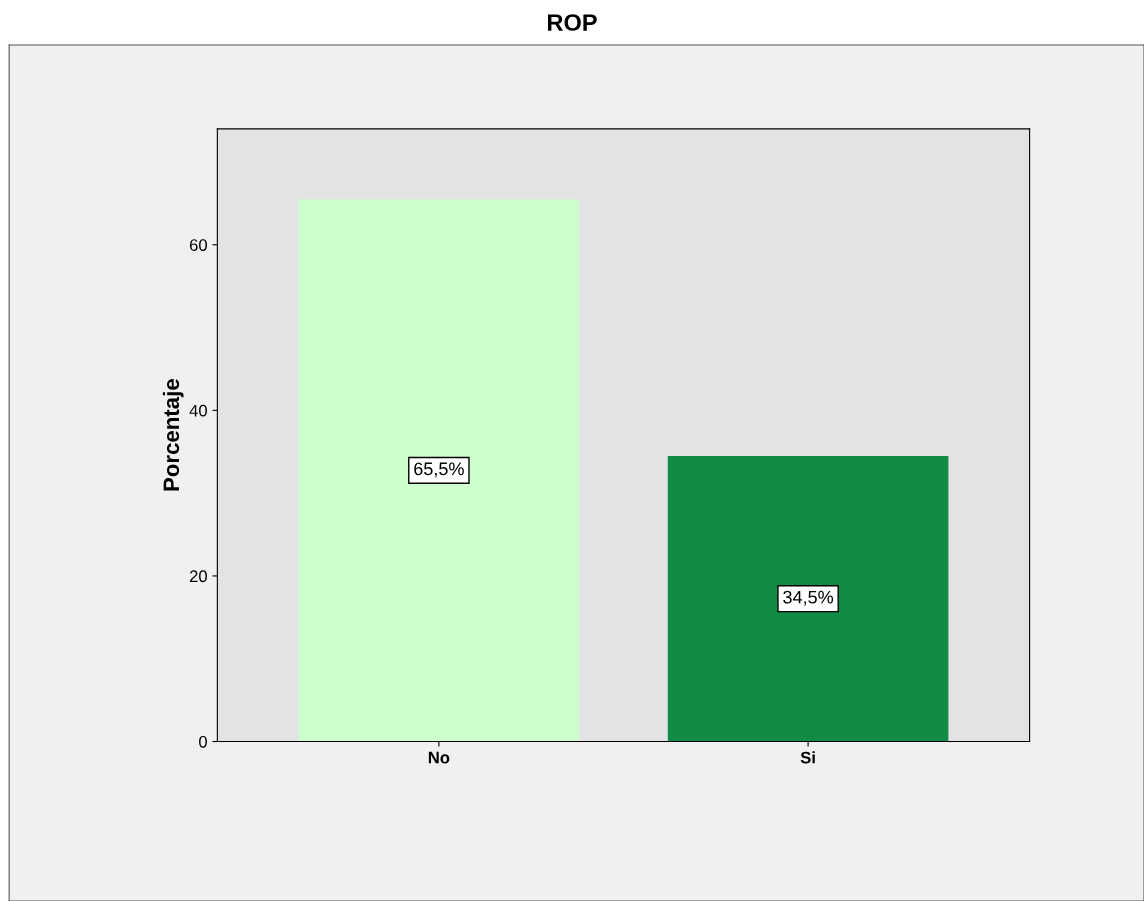  Describe the element at coordinates (572, 22) in the screenshot. I see `chart-title: ROP` at that location.